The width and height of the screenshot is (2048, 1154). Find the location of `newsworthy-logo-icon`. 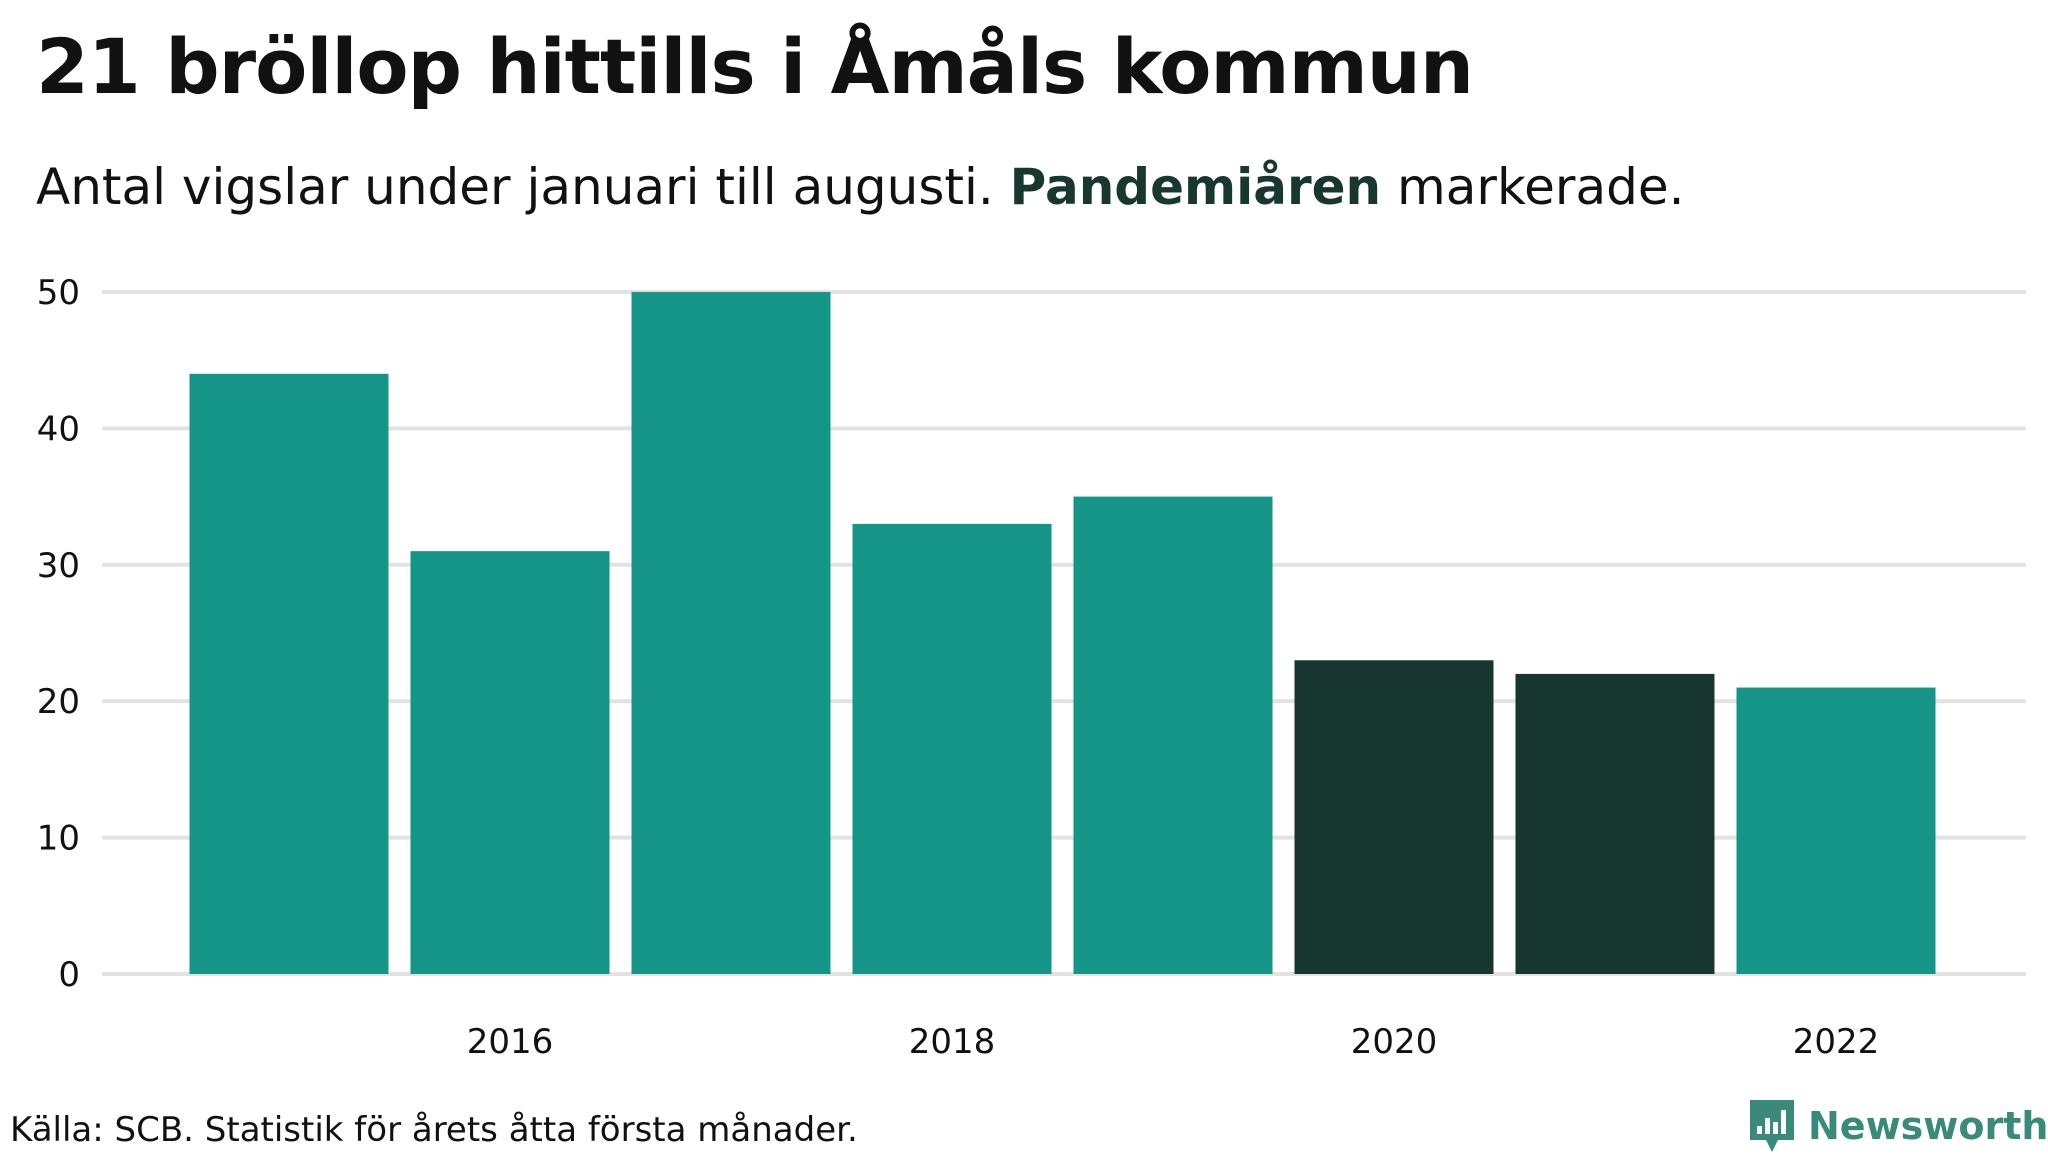

newsworthy-logo-icon is located at coordinates (1772, 1126).